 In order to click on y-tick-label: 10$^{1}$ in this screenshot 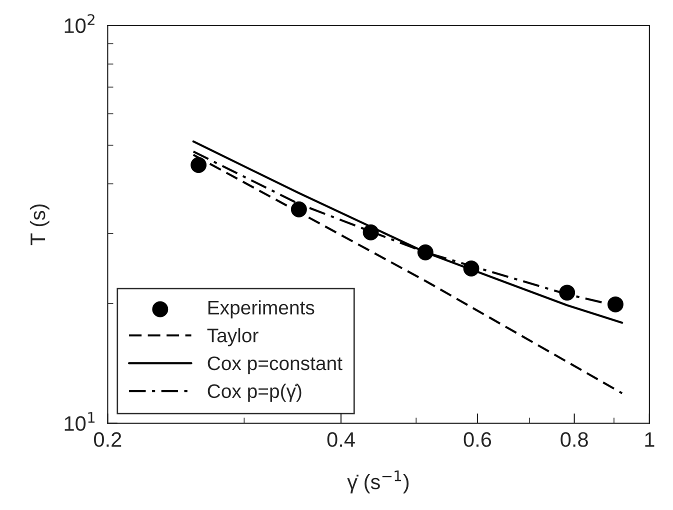, I will do `click(79, 421)`.